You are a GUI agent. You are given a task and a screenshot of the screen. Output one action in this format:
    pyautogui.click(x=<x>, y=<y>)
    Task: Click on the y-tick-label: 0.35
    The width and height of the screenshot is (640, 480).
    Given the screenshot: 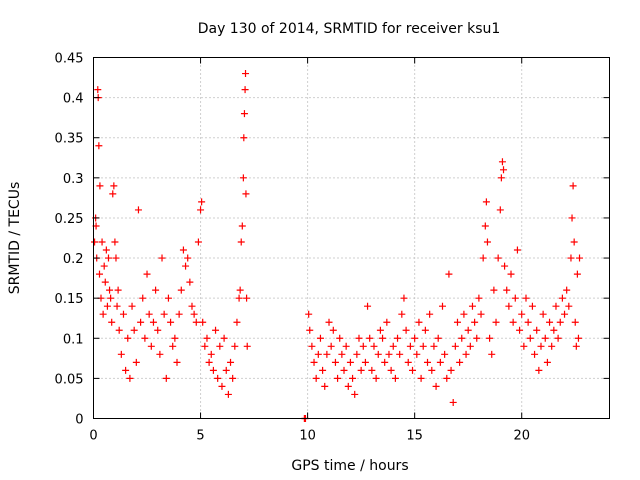 What is the action you would take?
    pyautogui.click(x=69, y=139)
    